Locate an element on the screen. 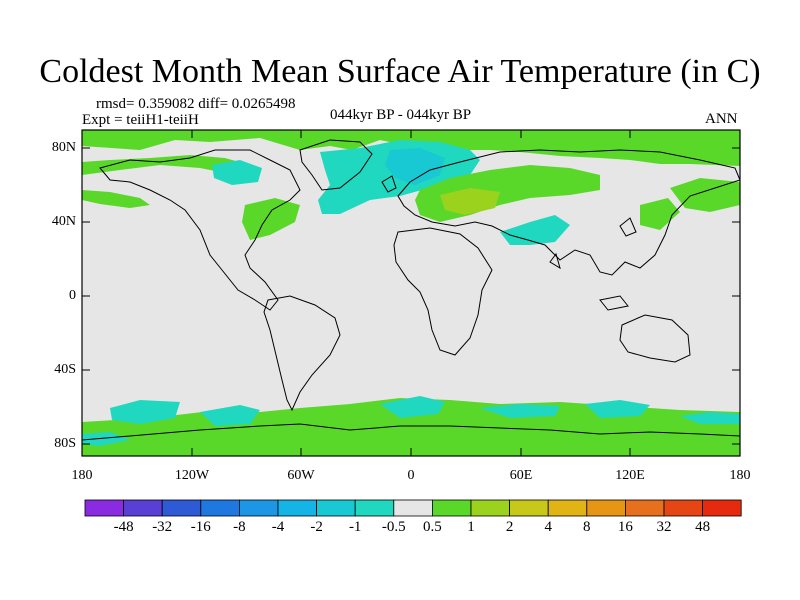  stats-label: rmsd= 0.359082 diff= 0.0265498 is located at coordinates (196, 104).